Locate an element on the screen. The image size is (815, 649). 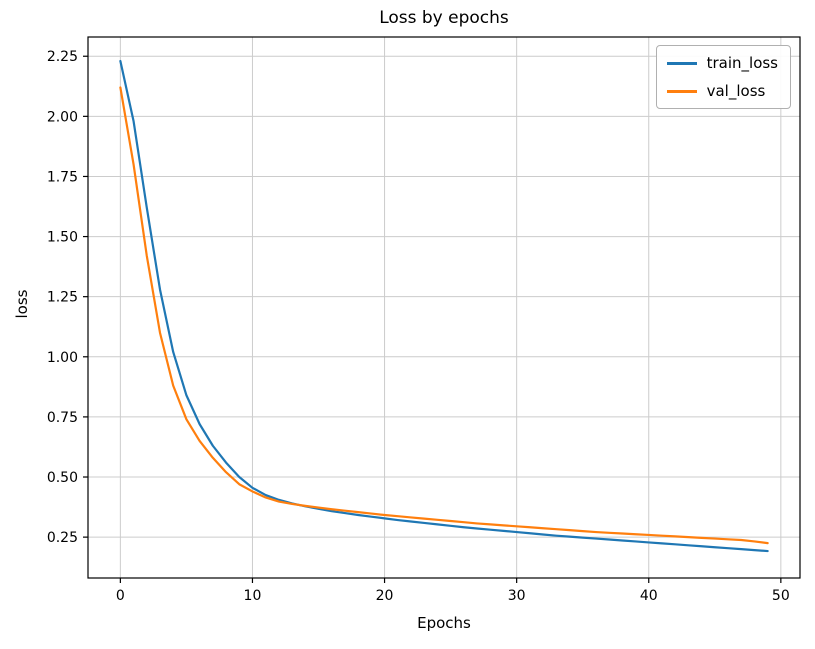
legend-label: train_loss is located at coordinates (742, 63).